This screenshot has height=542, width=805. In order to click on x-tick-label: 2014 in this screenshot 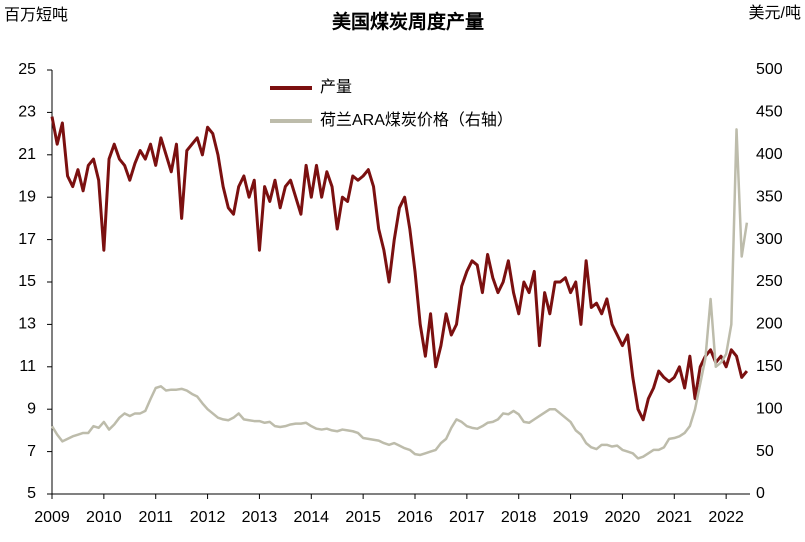, I will do `click(311, 517)`.